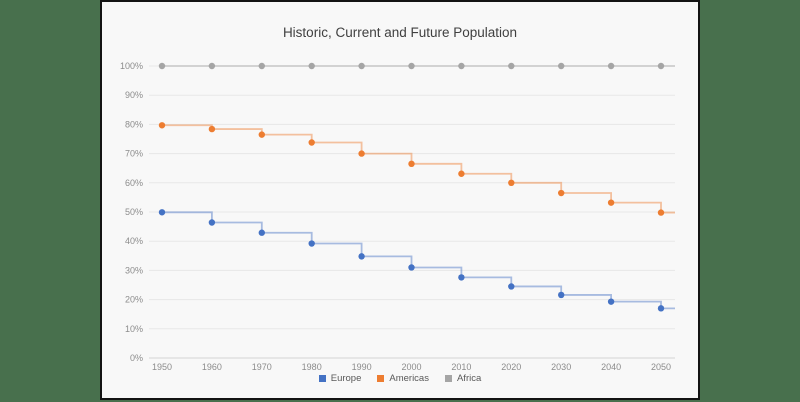  What do you see at coordinates (611, 301) in the screenshot?
I see `marker-europe-2040` at bounding box center [611, 301].